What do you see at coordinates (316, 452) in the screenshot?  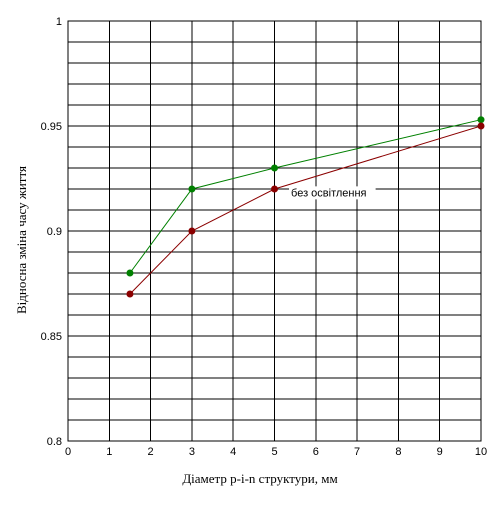 I see `x-tick-label: 6` at bounding box center [316, 452].